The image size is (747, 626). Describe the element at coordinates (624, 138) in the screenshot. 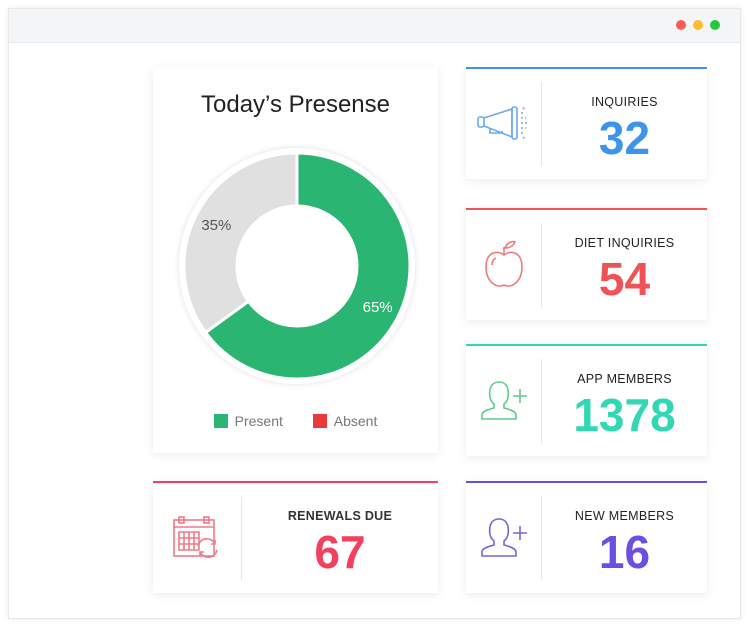

I see `stat-value: 32` at that location.